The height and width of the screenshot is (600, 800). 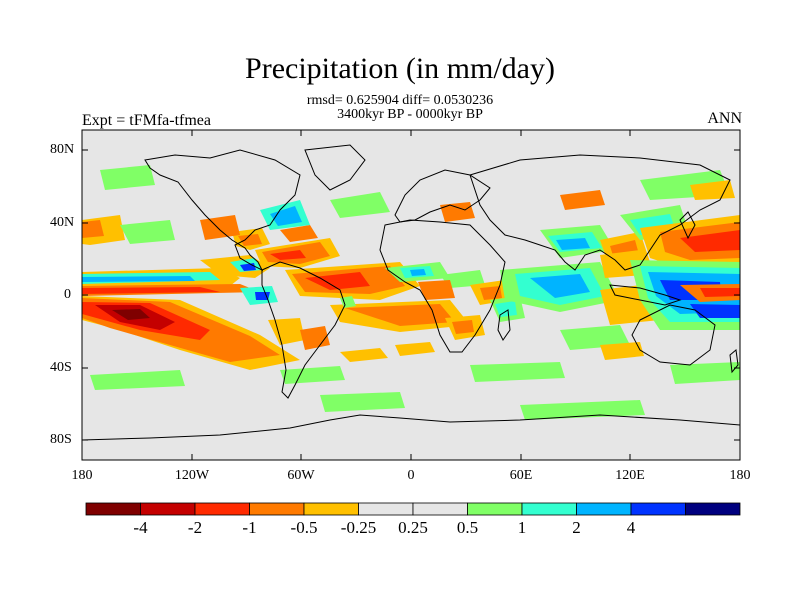 I want to click on lat-label: 0, so click(x=67, y=294).